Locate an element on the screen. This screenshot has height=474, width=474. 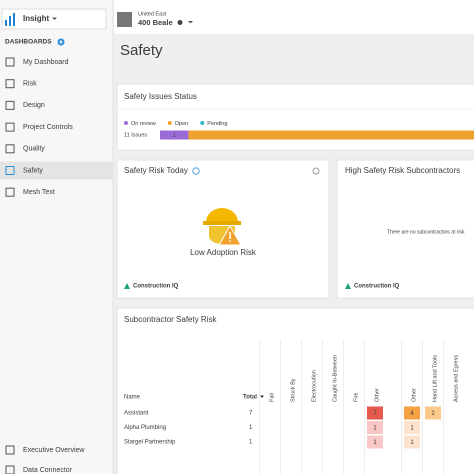
legend-label: Open is located at coordinates (181, 124).